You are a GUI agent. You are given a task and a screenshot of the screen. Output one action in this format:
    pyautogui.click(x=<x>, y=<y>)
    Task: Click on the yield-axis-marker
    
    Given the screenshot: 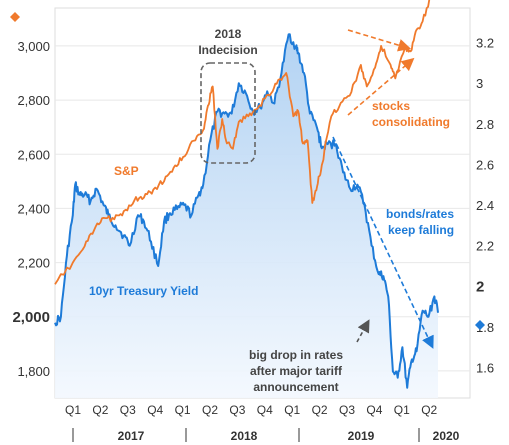 What is the action you would take?
    pyautogui.click(x=480, y=325)
    